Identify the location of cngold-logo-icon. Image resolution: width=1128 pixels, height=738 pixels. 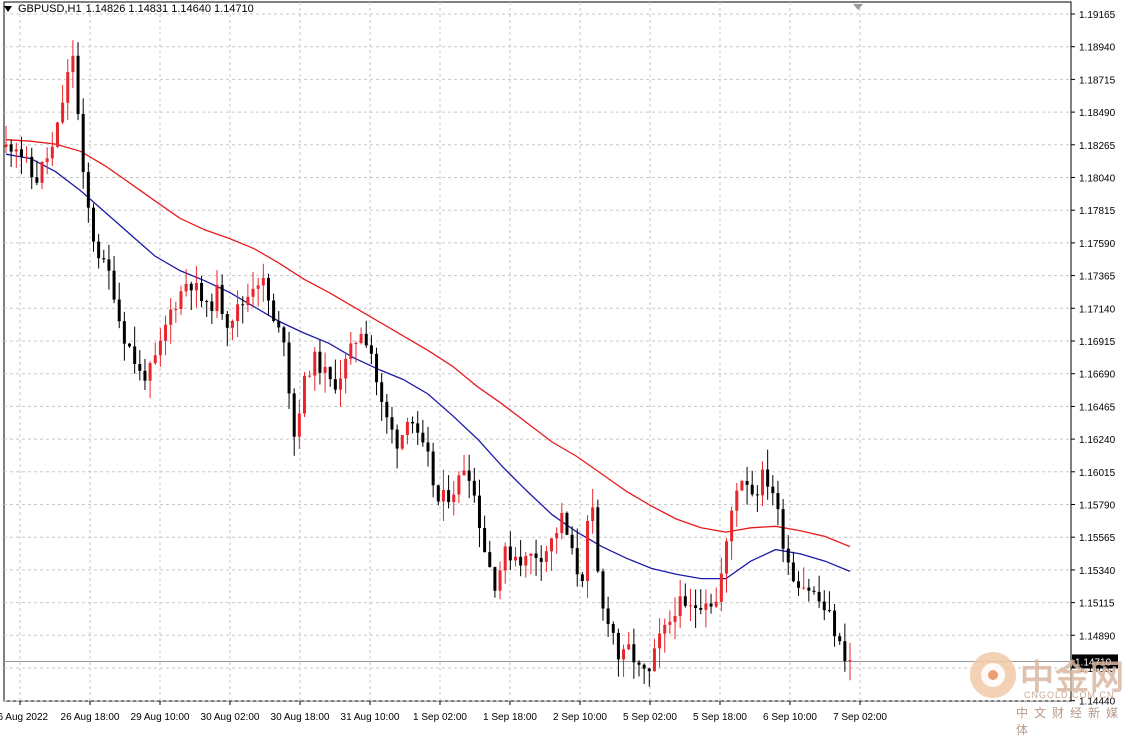
(993, 675).